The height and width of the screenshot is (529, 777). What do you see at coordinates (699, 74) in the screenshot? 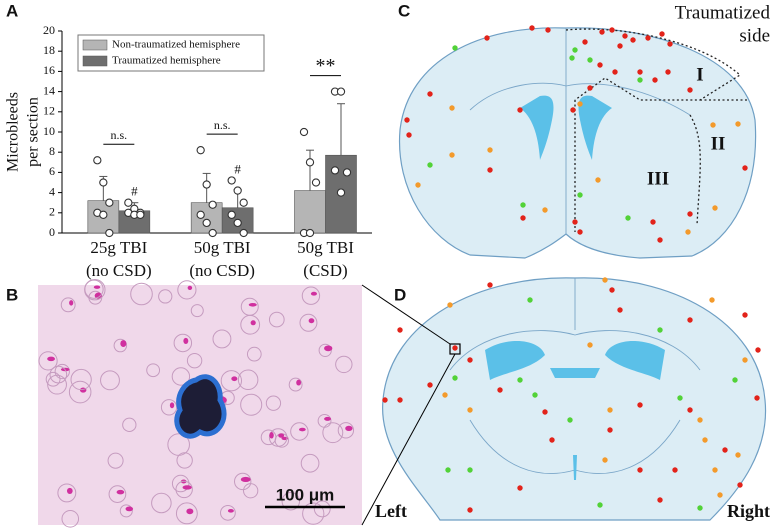
I see `region-label: I` at bounding box center [699, 74].